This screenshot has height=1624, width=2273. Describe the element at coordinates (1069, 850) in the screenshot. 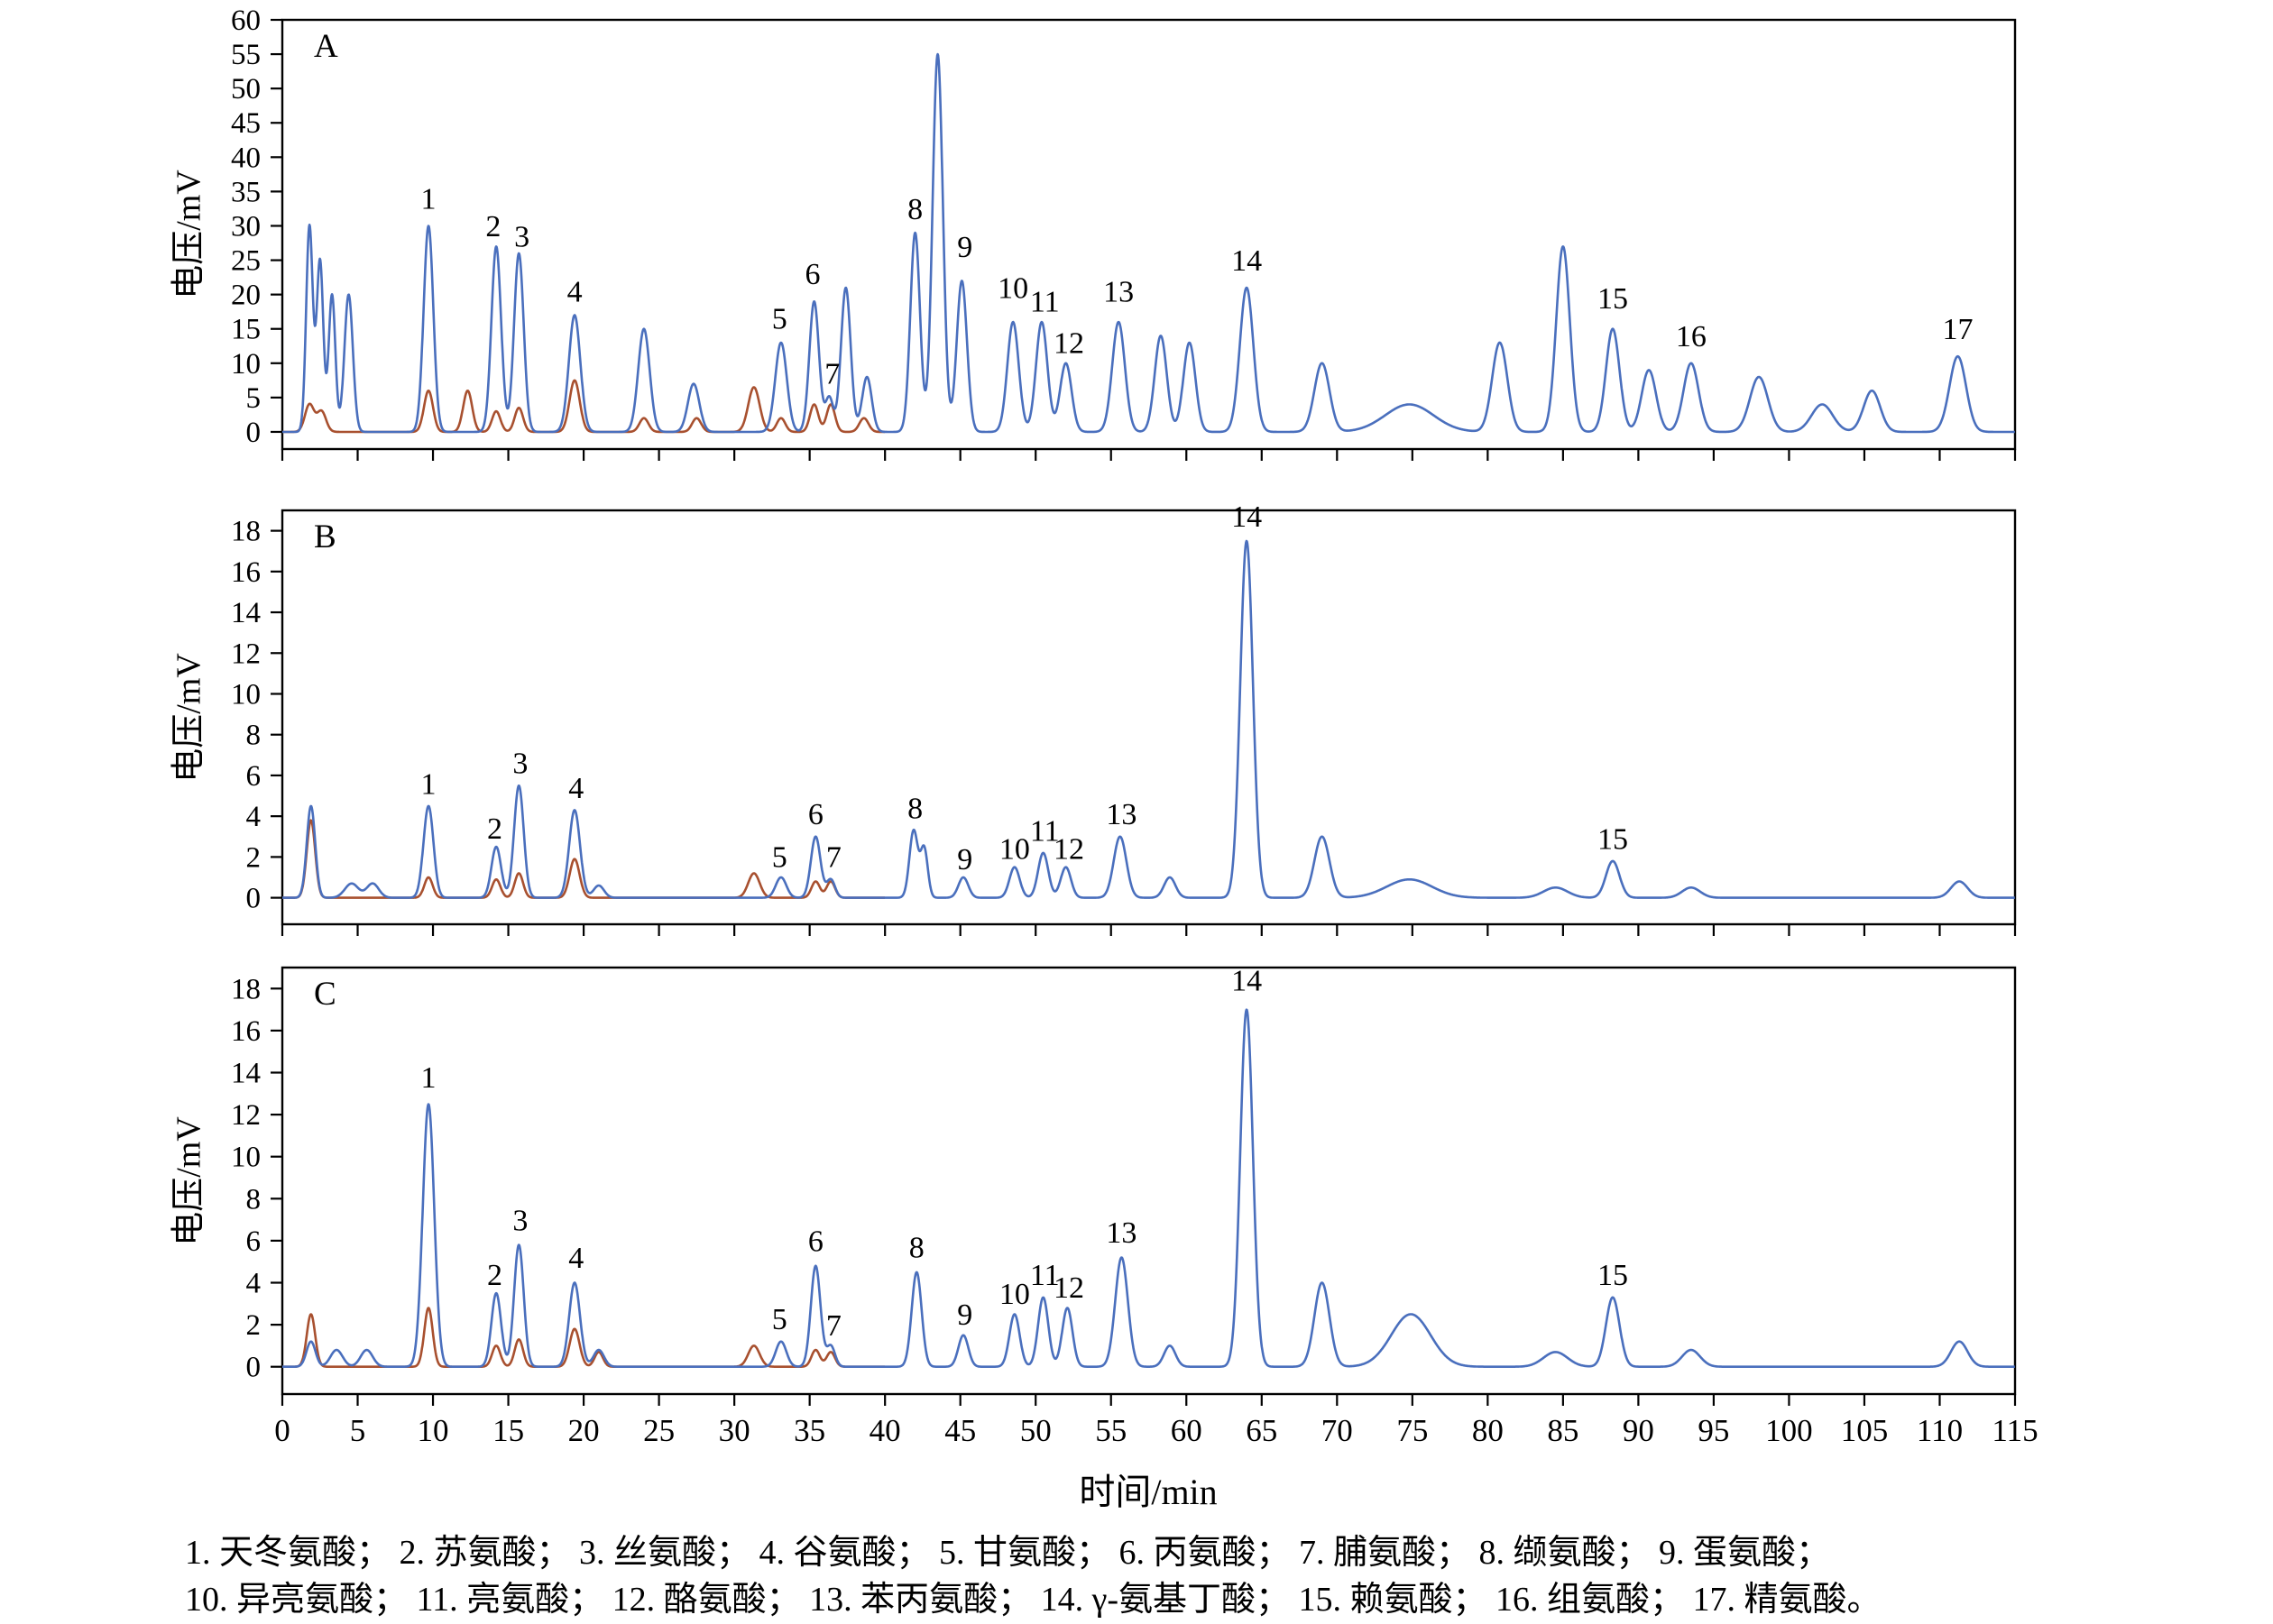

I see `panel-b-peak-label-12: 12` at that location.